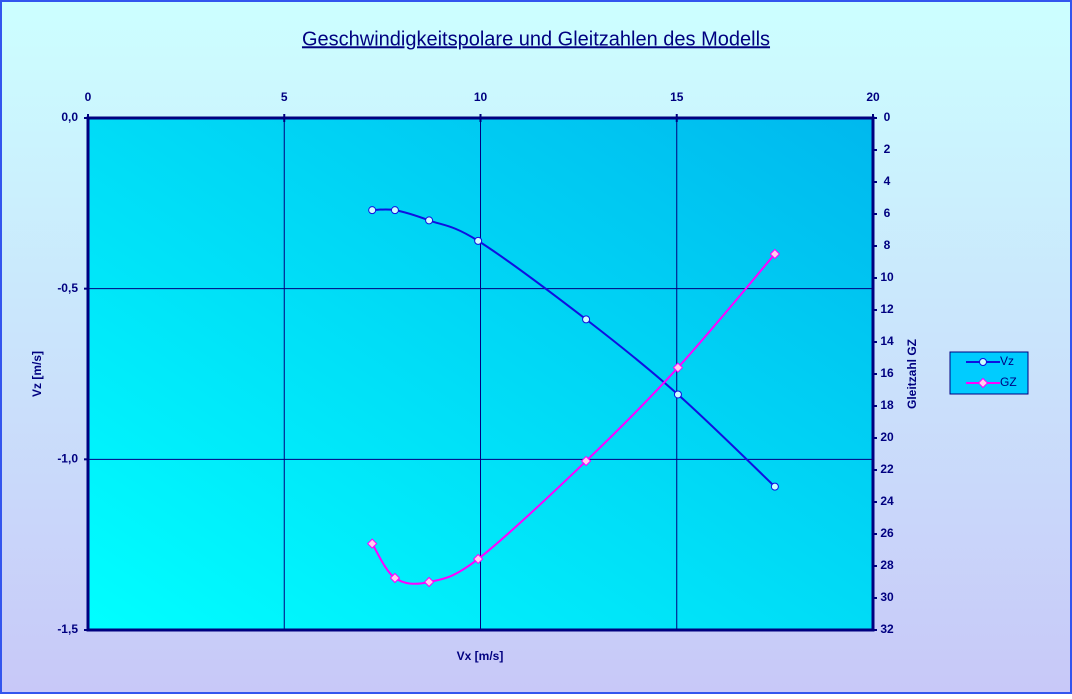  I want to click on y-tick-label: 0,0, so click(69, 117).